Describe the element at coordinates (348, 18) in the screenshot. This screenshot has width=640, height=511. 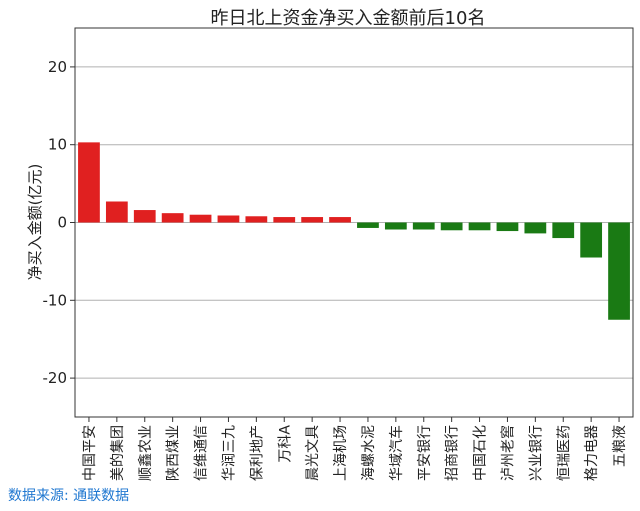
I see `chart-title: 昨日北上资金净买入金额前后10名` at that location.